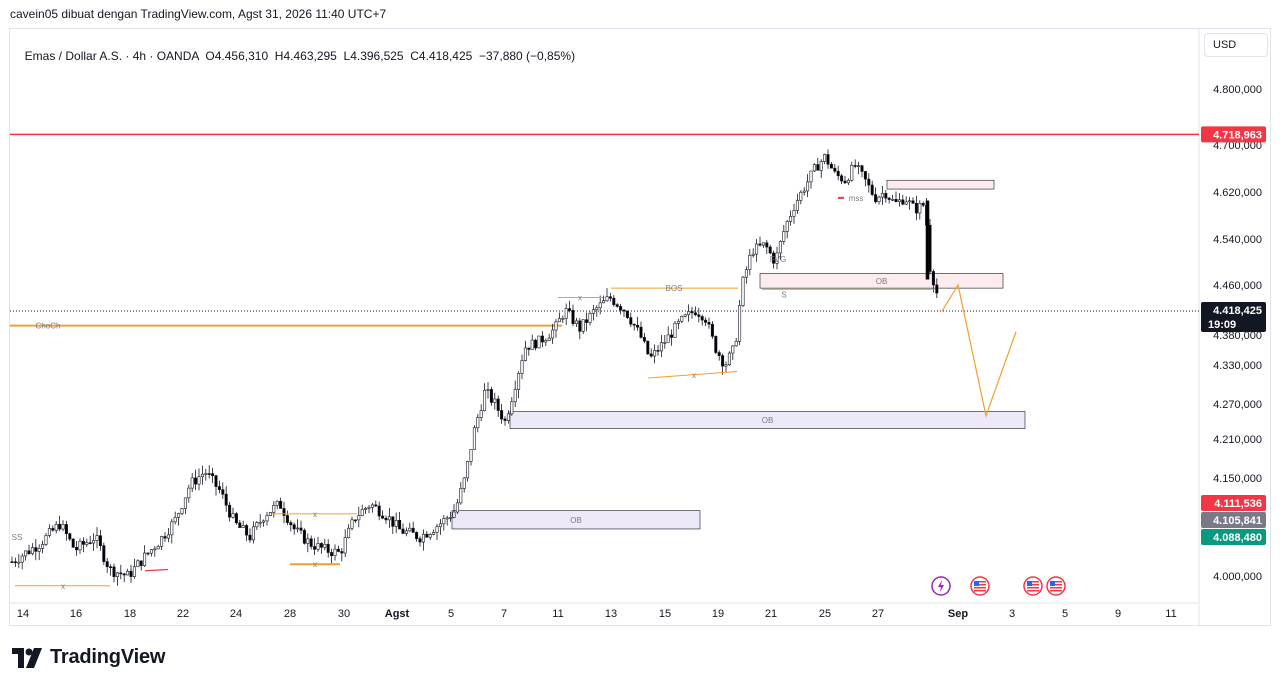  What do you see at coordinates (315, 514) in the screenshot?
I see `swing-x-label: x` at bounding box center [315, 514].